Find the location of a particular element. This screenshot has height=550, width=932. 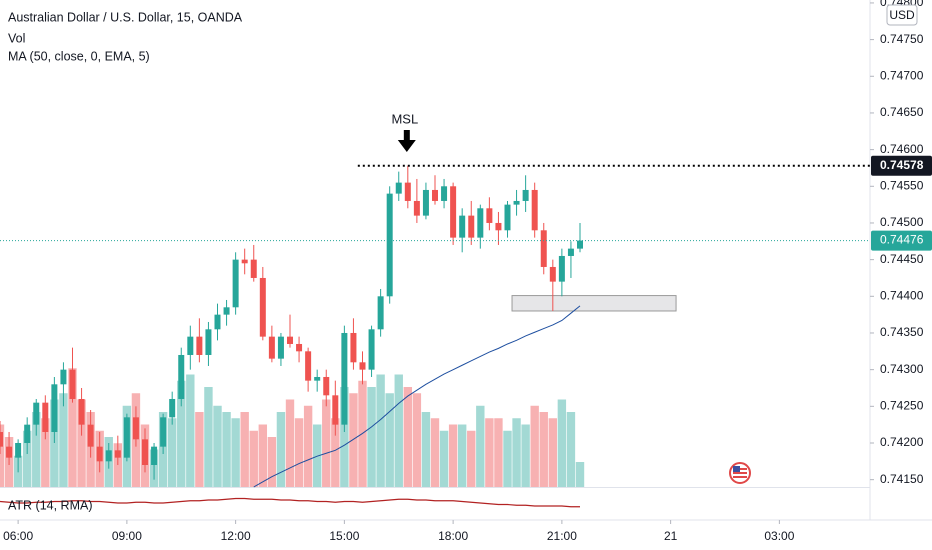

y-tick-label: 0.74500 is located at coordinates (902, 222).